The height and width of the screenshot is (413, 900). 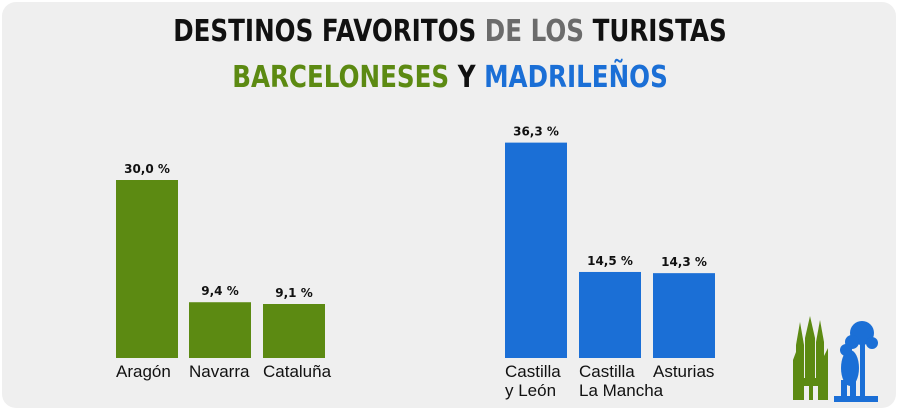 What do you see at coordinates (219, 291) in the screenshot?
I see `barcelona-value-label-1: 9,4 %` at bounding box center [219, 291].